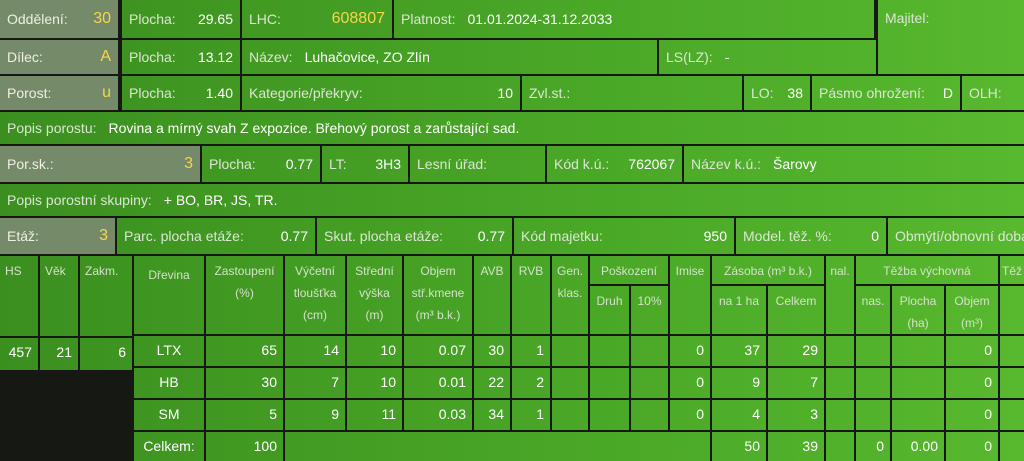 This screenshot has height=461, width=1024. Describe the element at coordinates (358, 18) in the screenshot. I see `field-value: 608807` at that location.